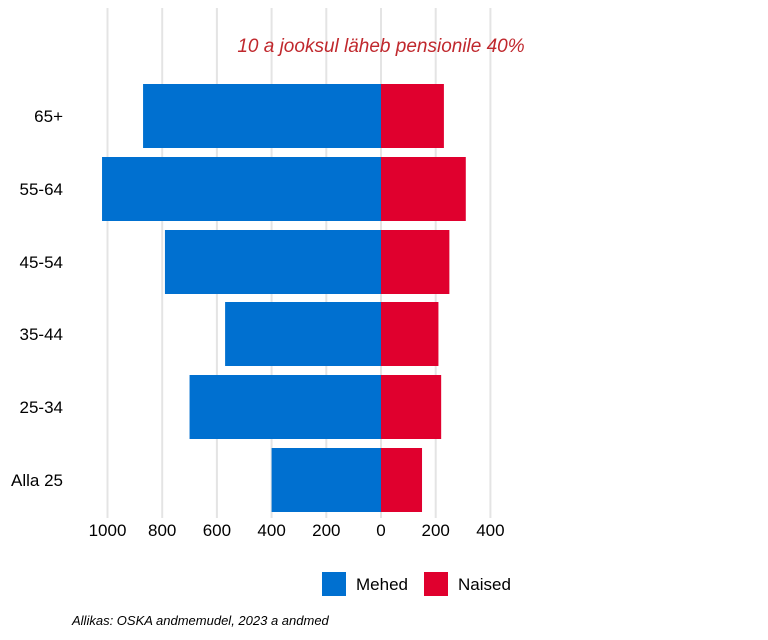 The height and width of the screenshot is (640, 768). I want to click on legend-label-naised: Naised, so click(484, 584).